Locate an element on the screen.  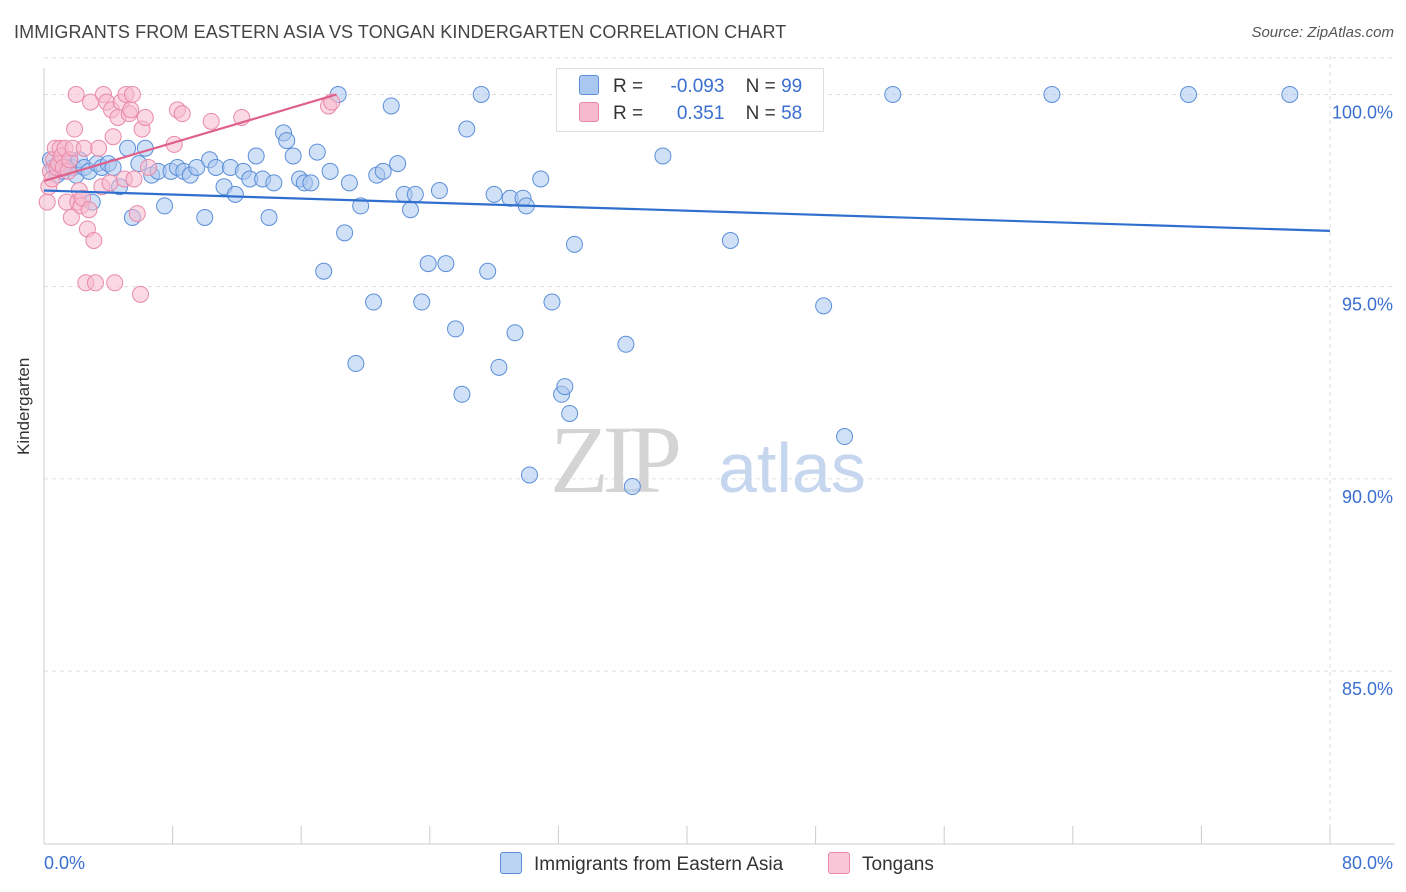
x-tick-label: 0.0% is located at coordinates (64, 863).